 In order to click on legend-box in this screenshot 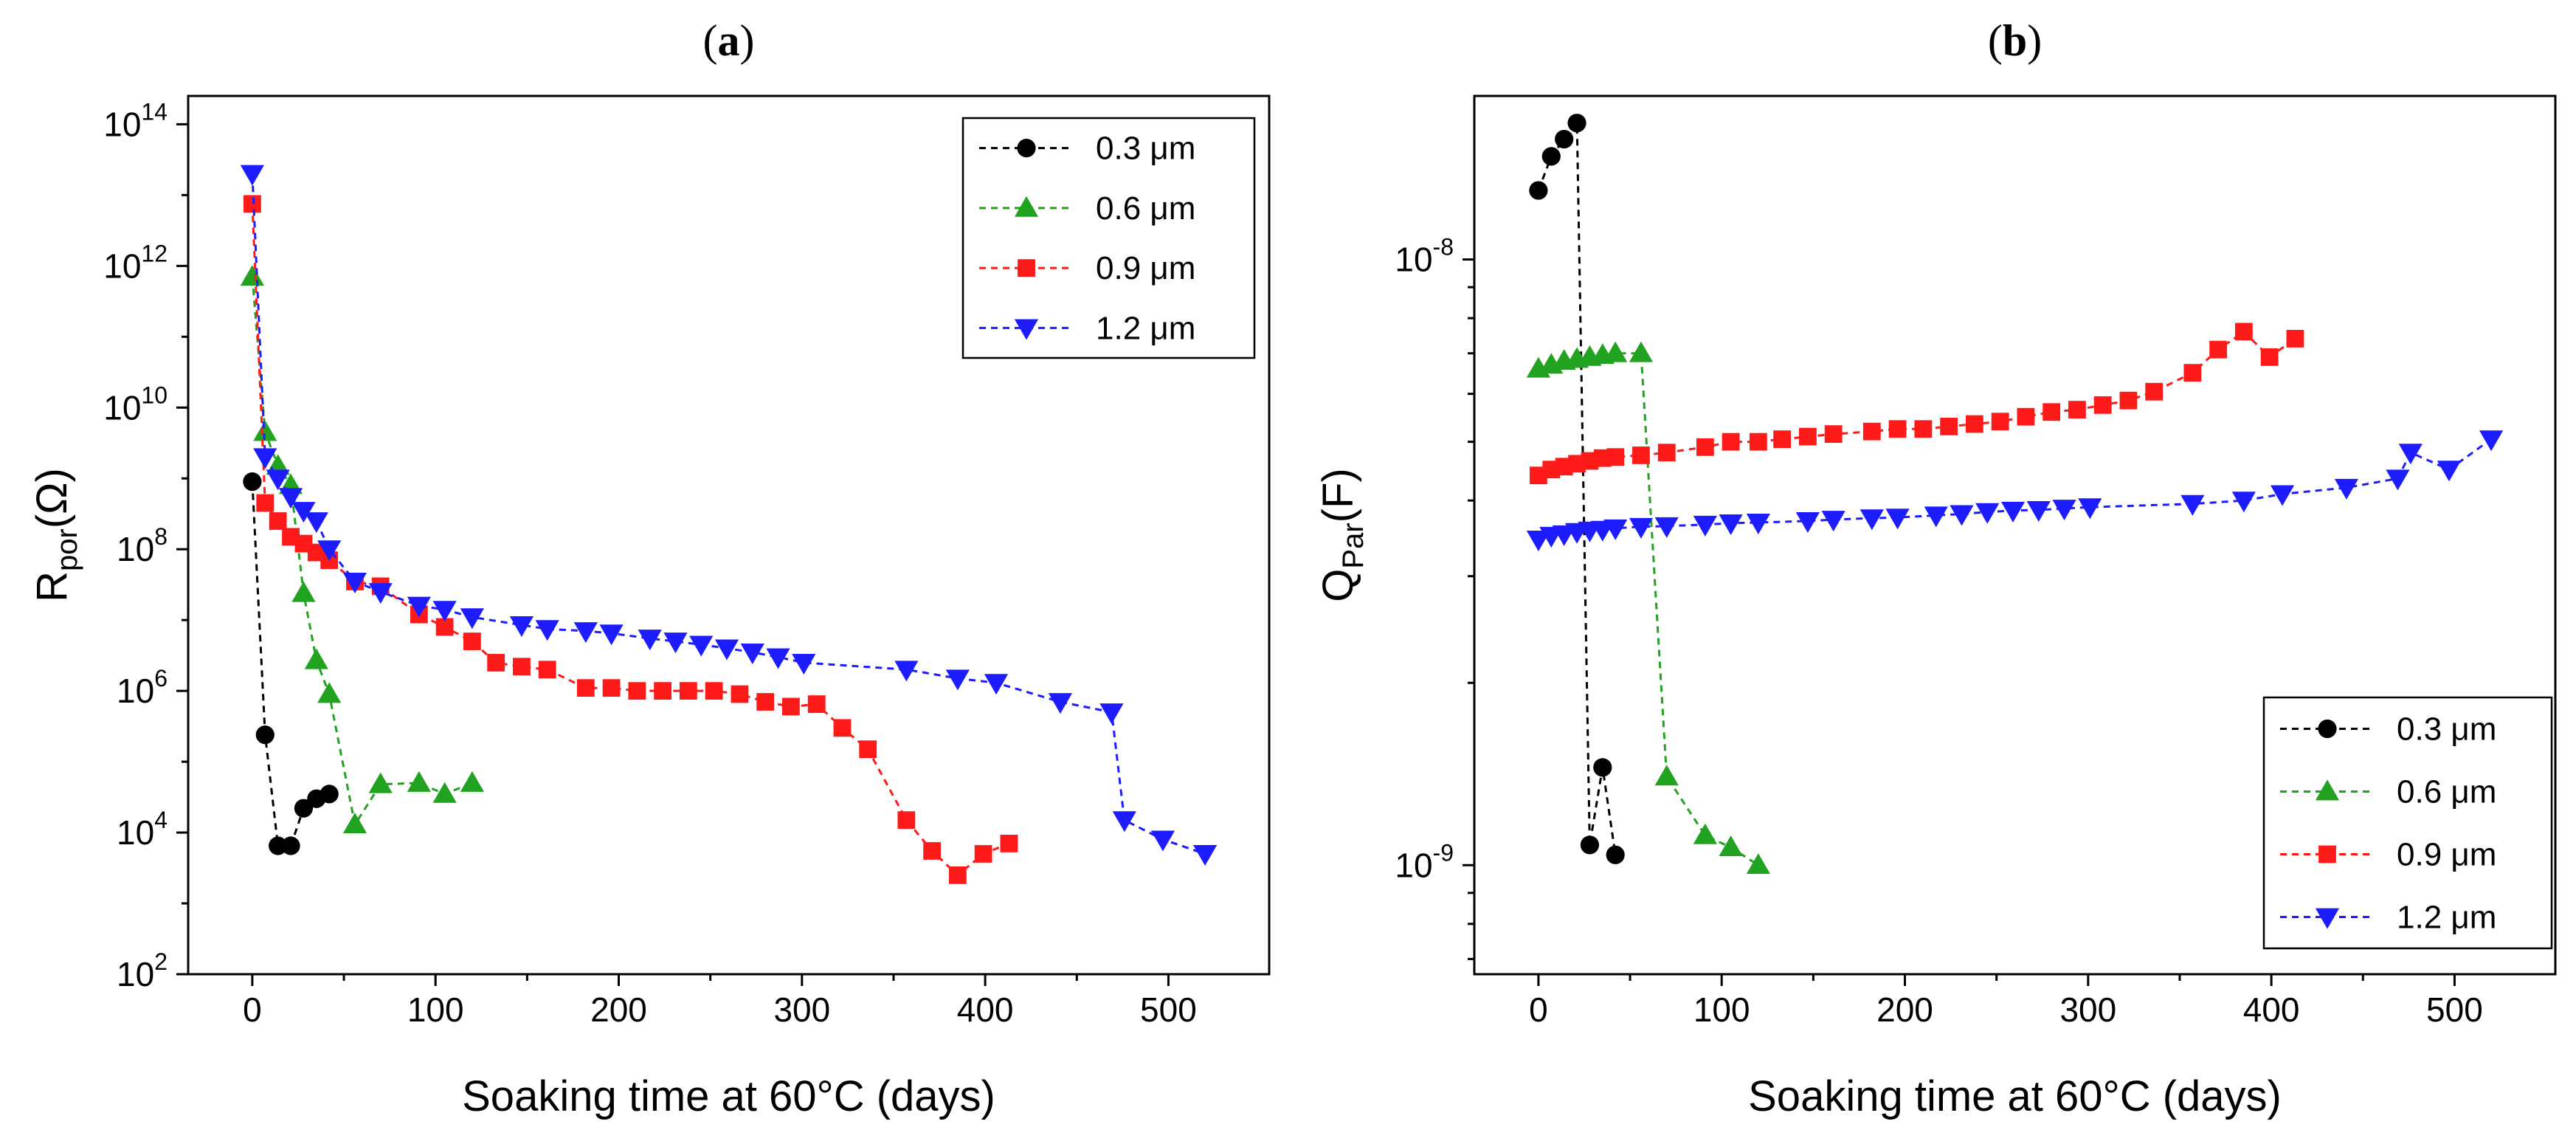, I will do `click(2407, 823)`.